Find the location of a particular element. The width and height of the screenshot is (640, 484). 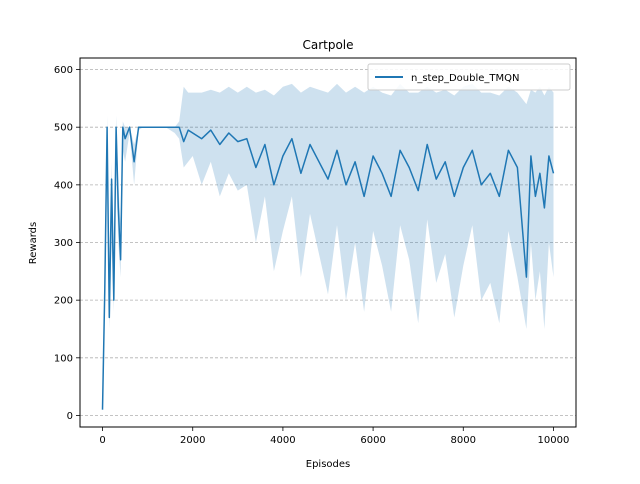

x-tick-label: 8000 is located at coordinates (463, 440).